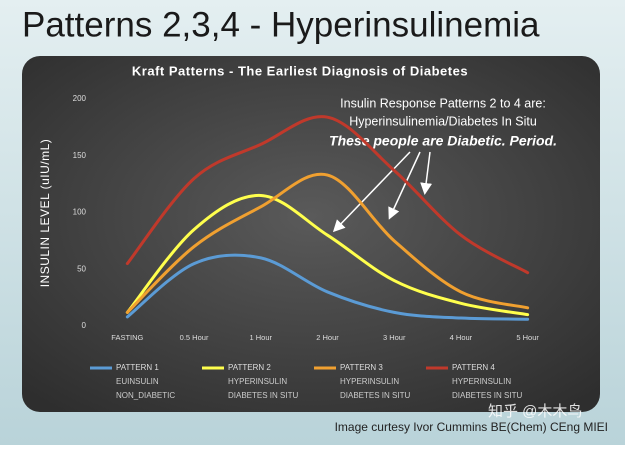  What do you see at coordinates (535, 411) in the screenshot?
I see `watermark: 知乎 @木木鸟` at bounding box center [535, 411].